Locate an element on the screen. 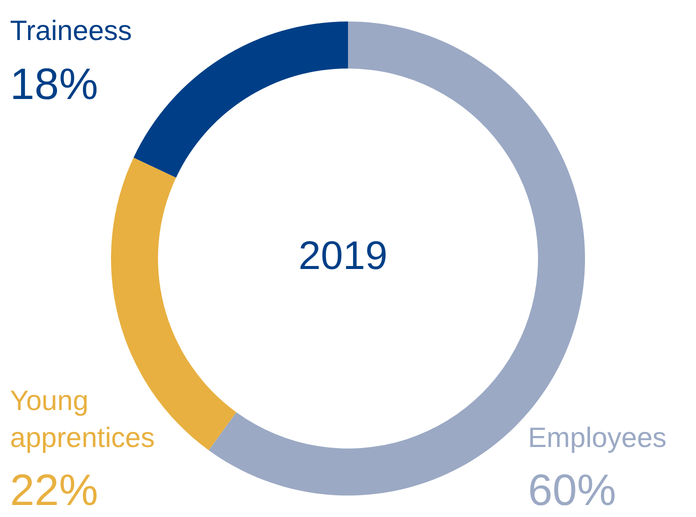  data-label: 18% is located at coordinates (54, 84).